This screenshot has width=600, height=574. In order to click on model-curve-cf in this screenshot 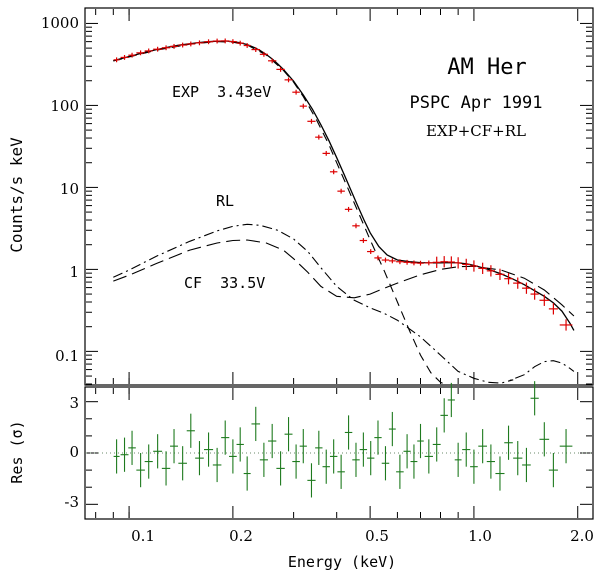, I will do `click(344, 278)`.